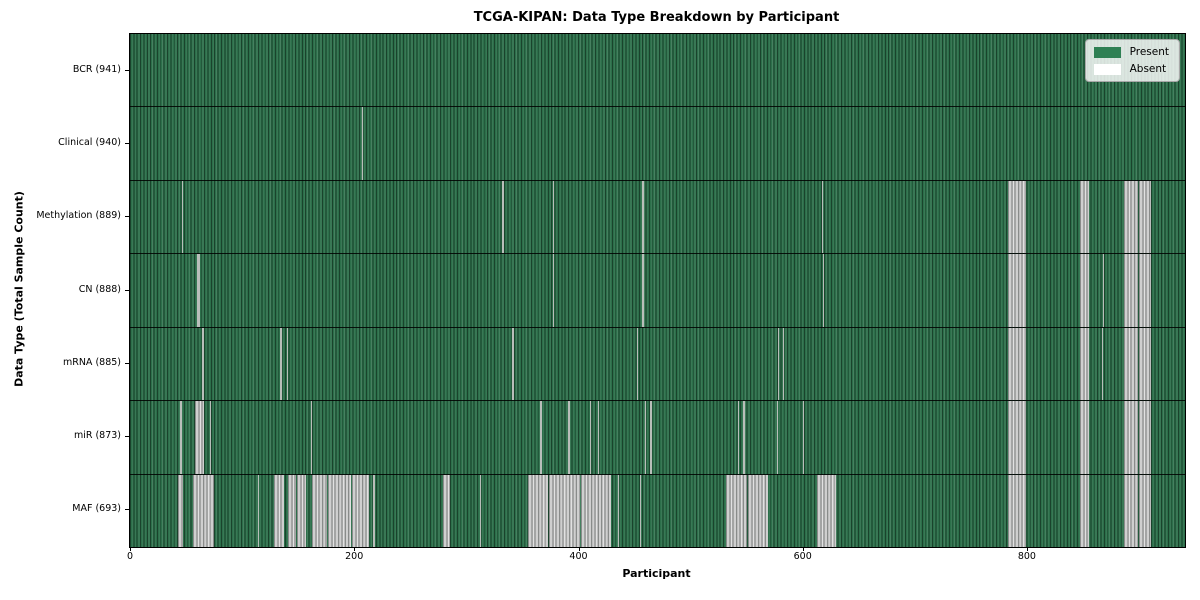 This screenshot has width=1200, height=600. What do you see at coordinates (130, 556) in the screenshot?
I see `x-tick-label-0: 0` at bounding box center [130, 556].